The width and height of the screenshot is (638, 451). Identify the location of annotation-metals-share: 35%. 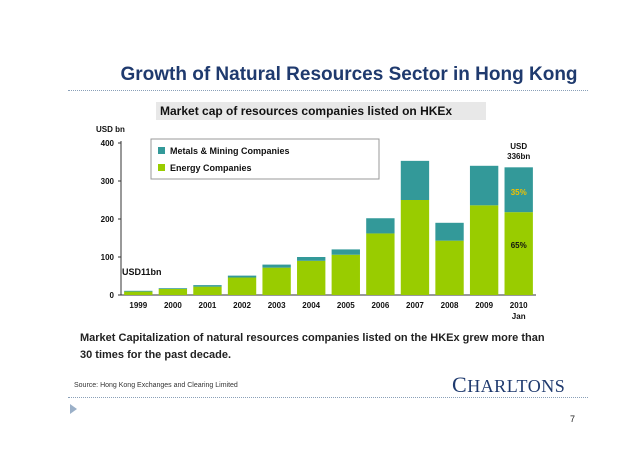
(519, 192).